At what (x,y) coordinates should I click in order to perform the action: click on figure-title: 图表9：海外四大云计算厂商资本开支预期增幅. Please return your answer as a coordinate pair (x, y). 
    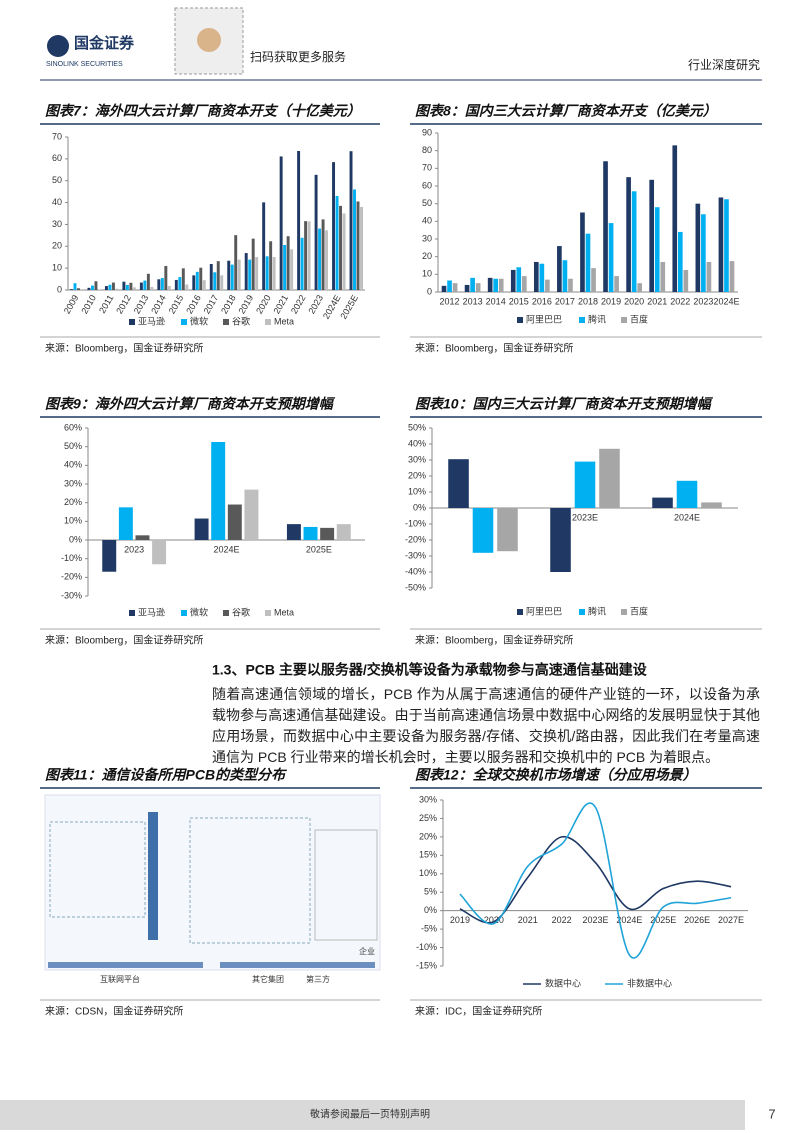
    Looking at the image, I should click on (190, 404).